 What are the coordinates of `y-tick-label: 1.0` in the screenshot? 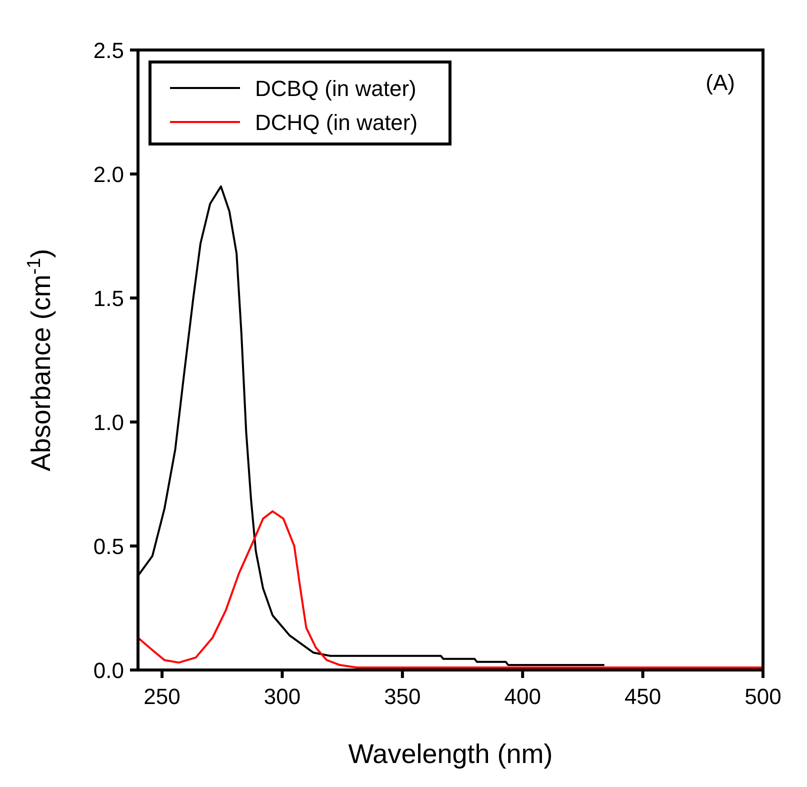 It's located at (108, 422).